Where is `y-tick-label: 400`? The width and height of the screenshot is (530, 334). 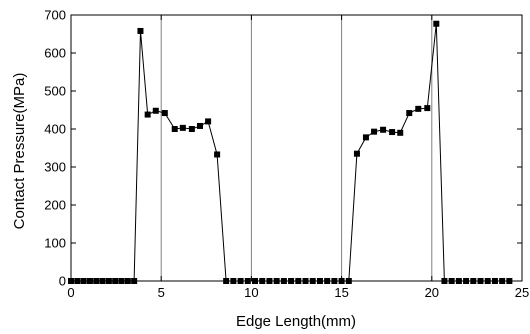
y-tick-label: 400 is located at coordinates (55, 129).